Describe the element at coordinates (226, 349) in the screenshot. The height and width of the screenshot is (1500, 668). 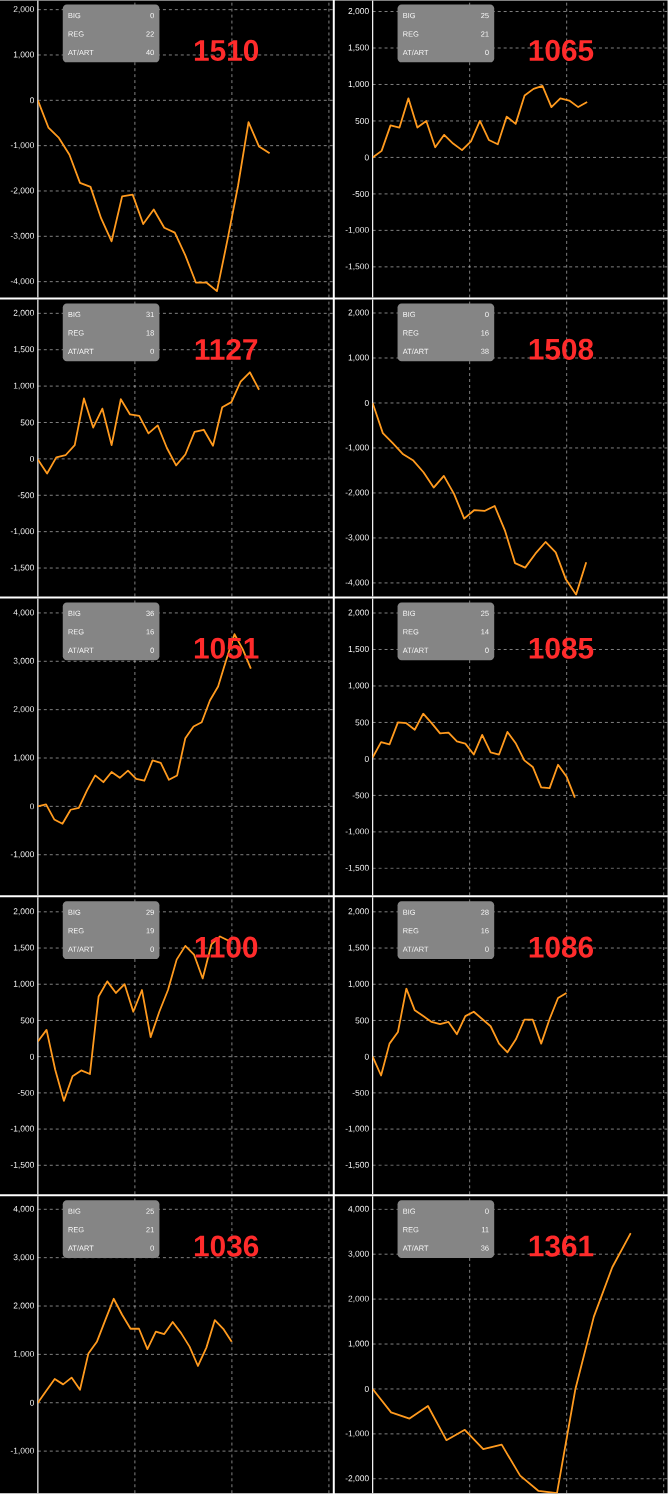
I see `annotation: 1127` at that location.